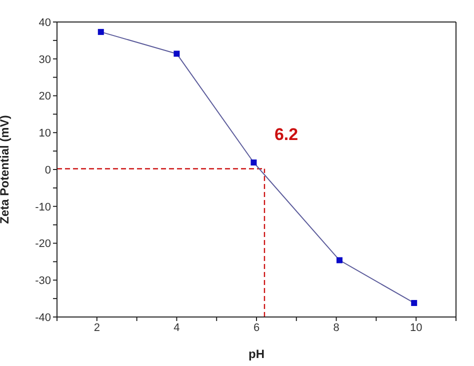 The height and width of the screenshot is (366, 474). What do you see at coordinates (97, 328) in the screenshot?
I see `x-tick-label: 2` at bounding box center [97, 328].